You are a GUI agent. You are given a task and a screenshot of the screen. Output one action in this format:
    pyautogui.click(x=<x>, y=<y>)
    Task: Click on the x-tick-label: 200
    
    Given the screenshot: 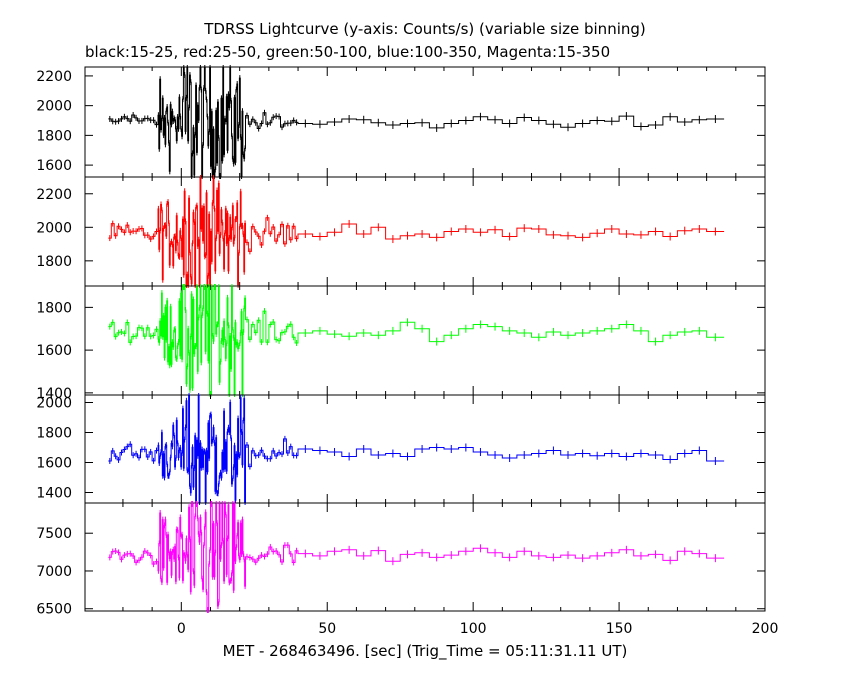 What is the action you would take?
    pyautogui.click(x=765, y=629)
    